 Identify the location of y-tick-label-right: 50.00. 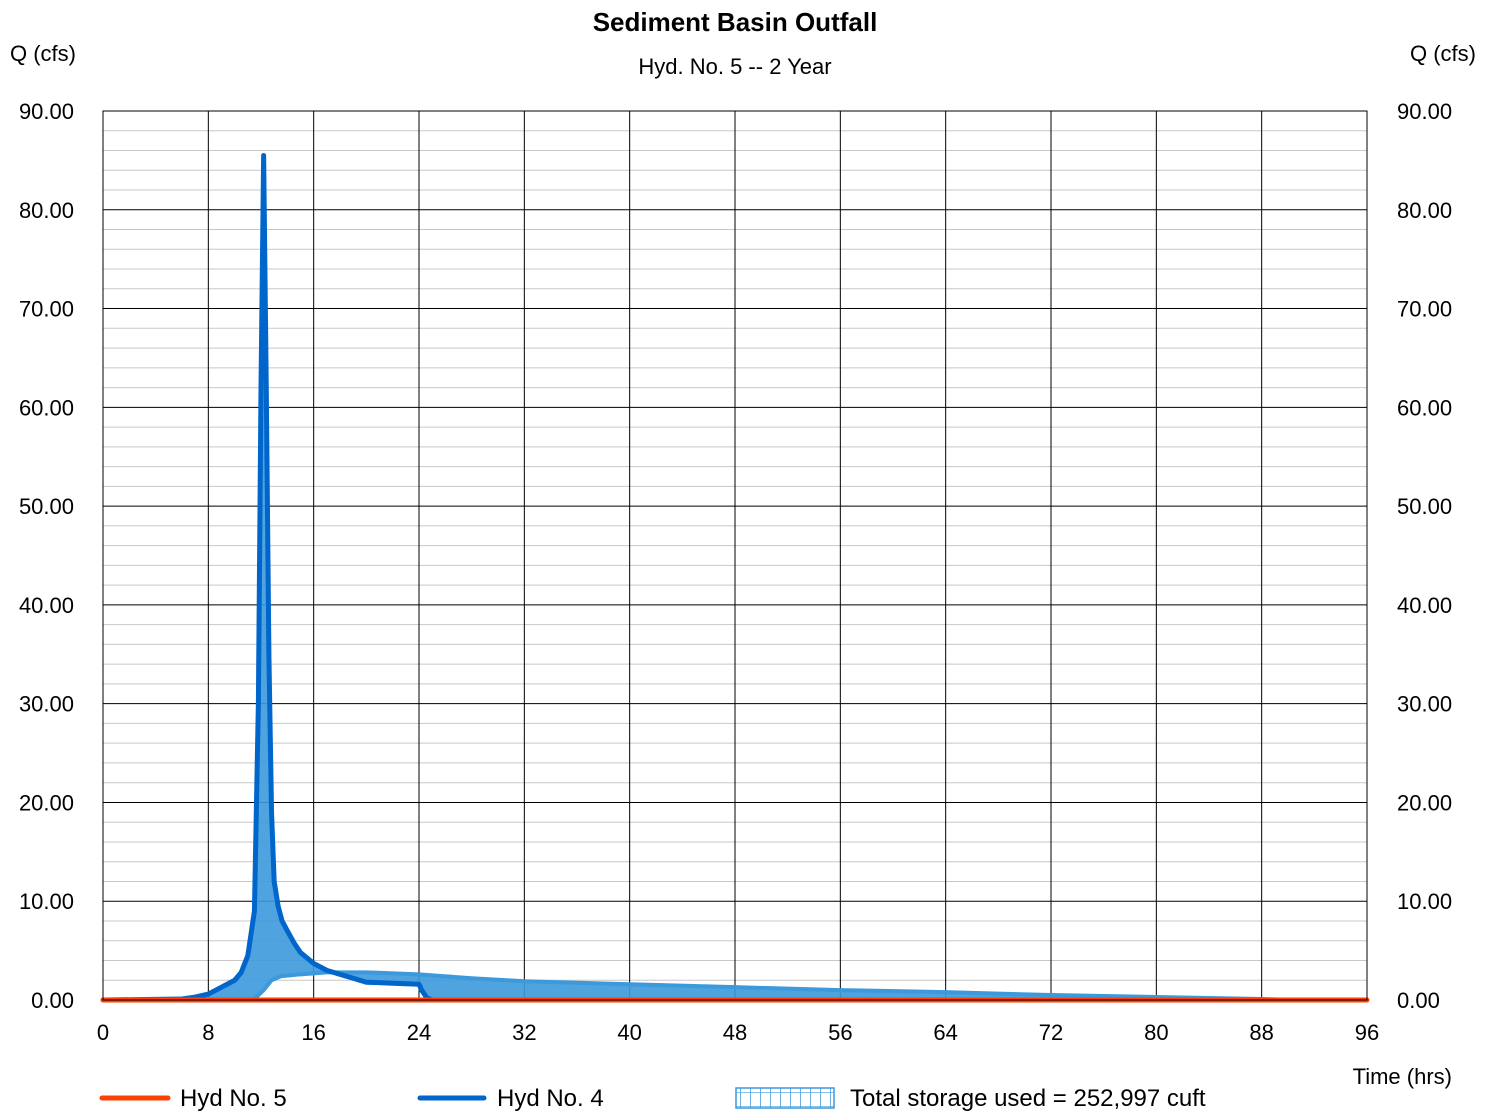
(1424, 506).